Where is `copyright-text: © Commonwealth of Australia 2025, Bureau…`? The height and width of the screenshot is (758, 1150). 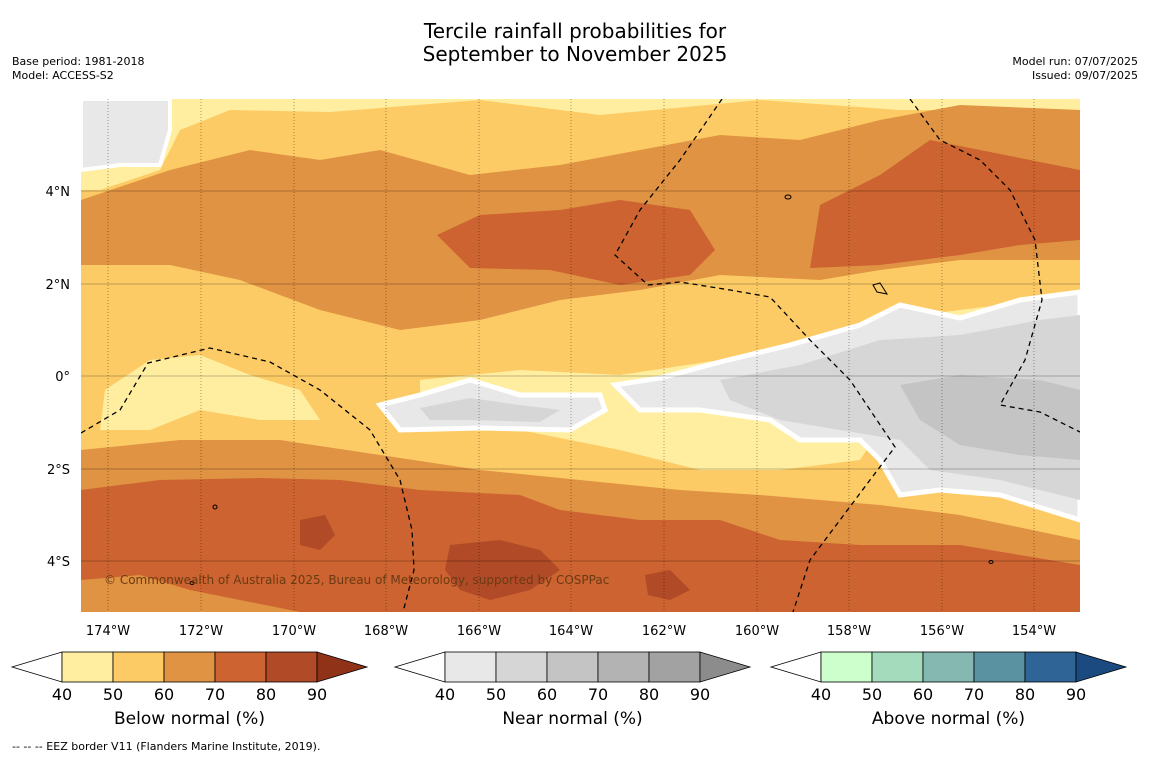 copyright-text: © Commonwealth of Australia 2025, Bureau… is located at coordinates (356, 580).